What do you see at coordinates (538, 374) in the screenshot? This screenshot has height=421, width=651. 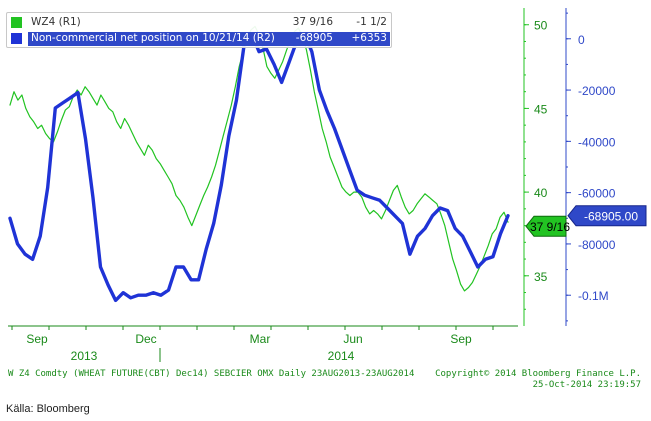 I see `copyright-text: Copyright© 2014 Bloomberg Finance L.P.` at bounding box center [538, 374].